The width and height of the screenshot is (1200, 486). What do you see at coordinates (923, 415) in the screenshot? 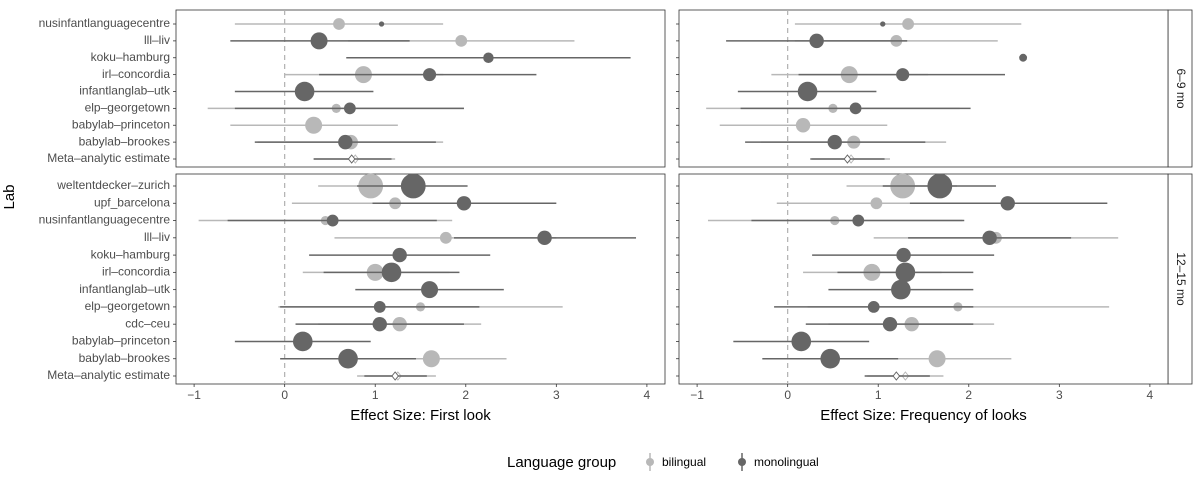
I see `x-axis-title: Effect Size: Frequency of looks` at bounding box center [923, 415].